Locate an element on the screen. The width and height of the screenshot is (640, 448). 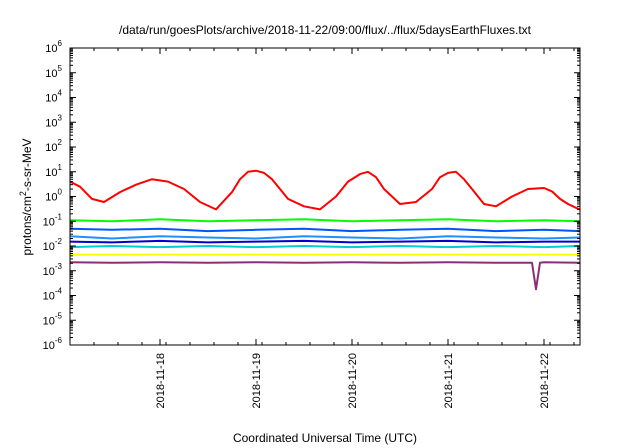
x-tick-label: 2018-11-20 is located at coordinates (353, 380).